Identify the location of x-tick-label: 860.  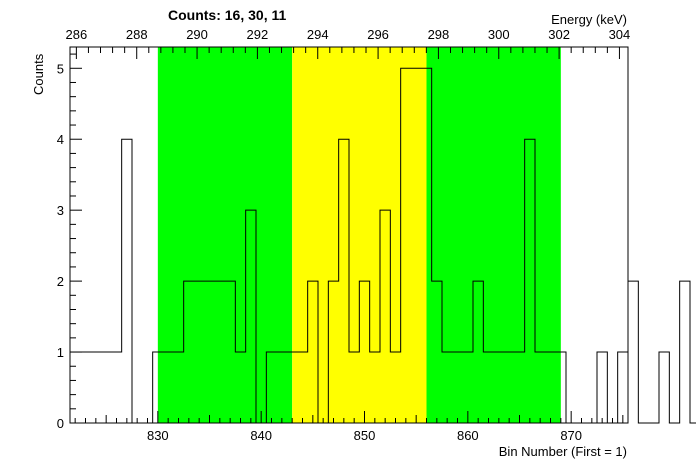
(468, 435).